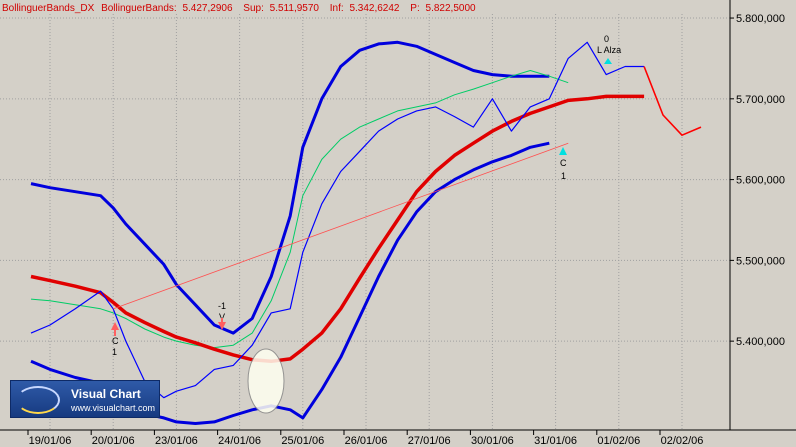 The width and height of the screenshot is (796, 447). Describe the element at coordinates (760, 342) in the screenshot. I see `y-tick-label: 5.400,000` at that location.